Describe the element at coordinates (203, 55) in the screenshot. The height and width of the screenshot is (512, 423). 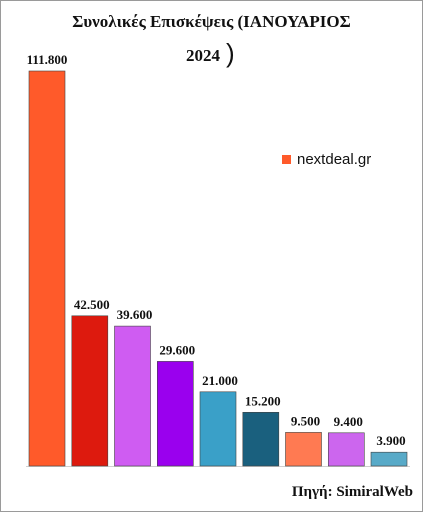
I see `chart-title-year: 2024` at that location.